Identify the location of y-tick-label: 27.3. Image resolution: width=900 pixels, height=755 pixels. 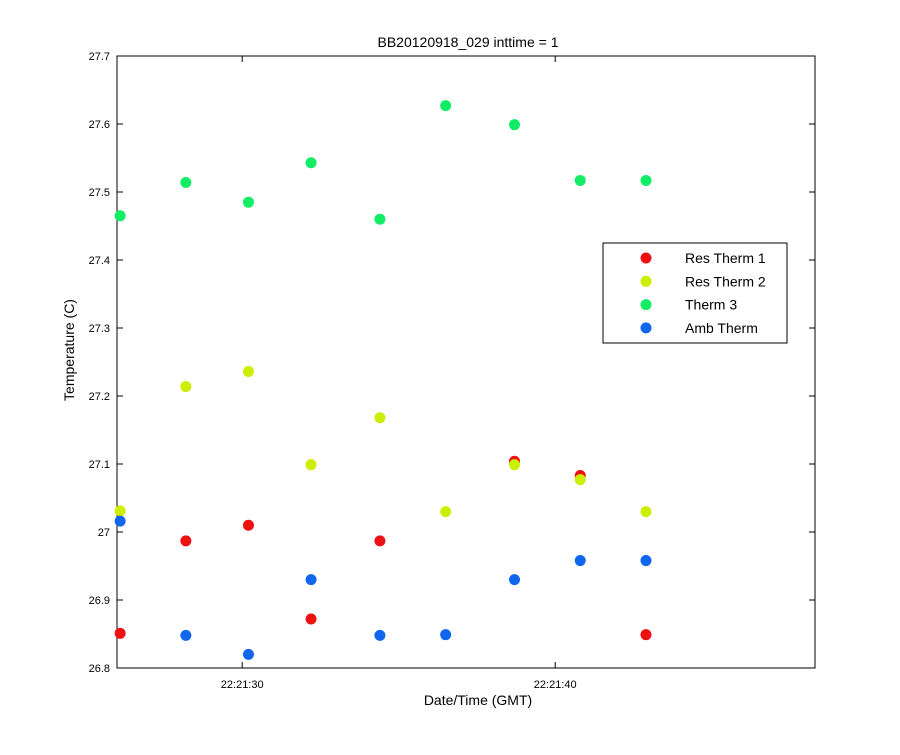
(99, 329).